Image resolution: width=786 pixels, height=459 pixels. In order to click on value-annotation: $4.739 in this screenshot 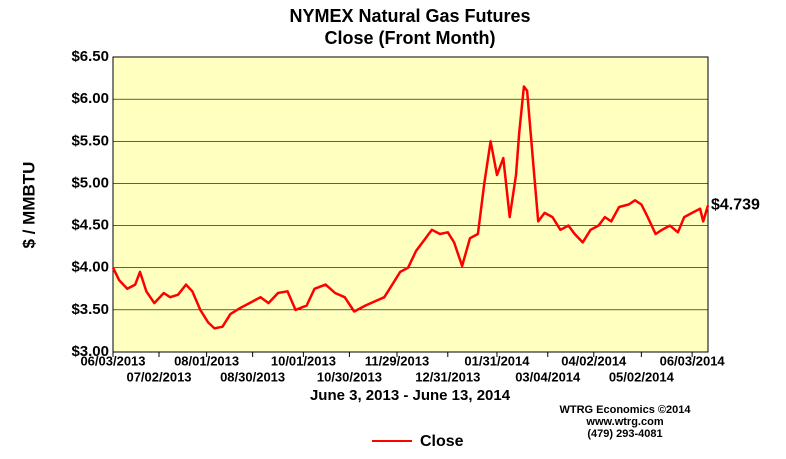, I will do `click(735, 205)`.